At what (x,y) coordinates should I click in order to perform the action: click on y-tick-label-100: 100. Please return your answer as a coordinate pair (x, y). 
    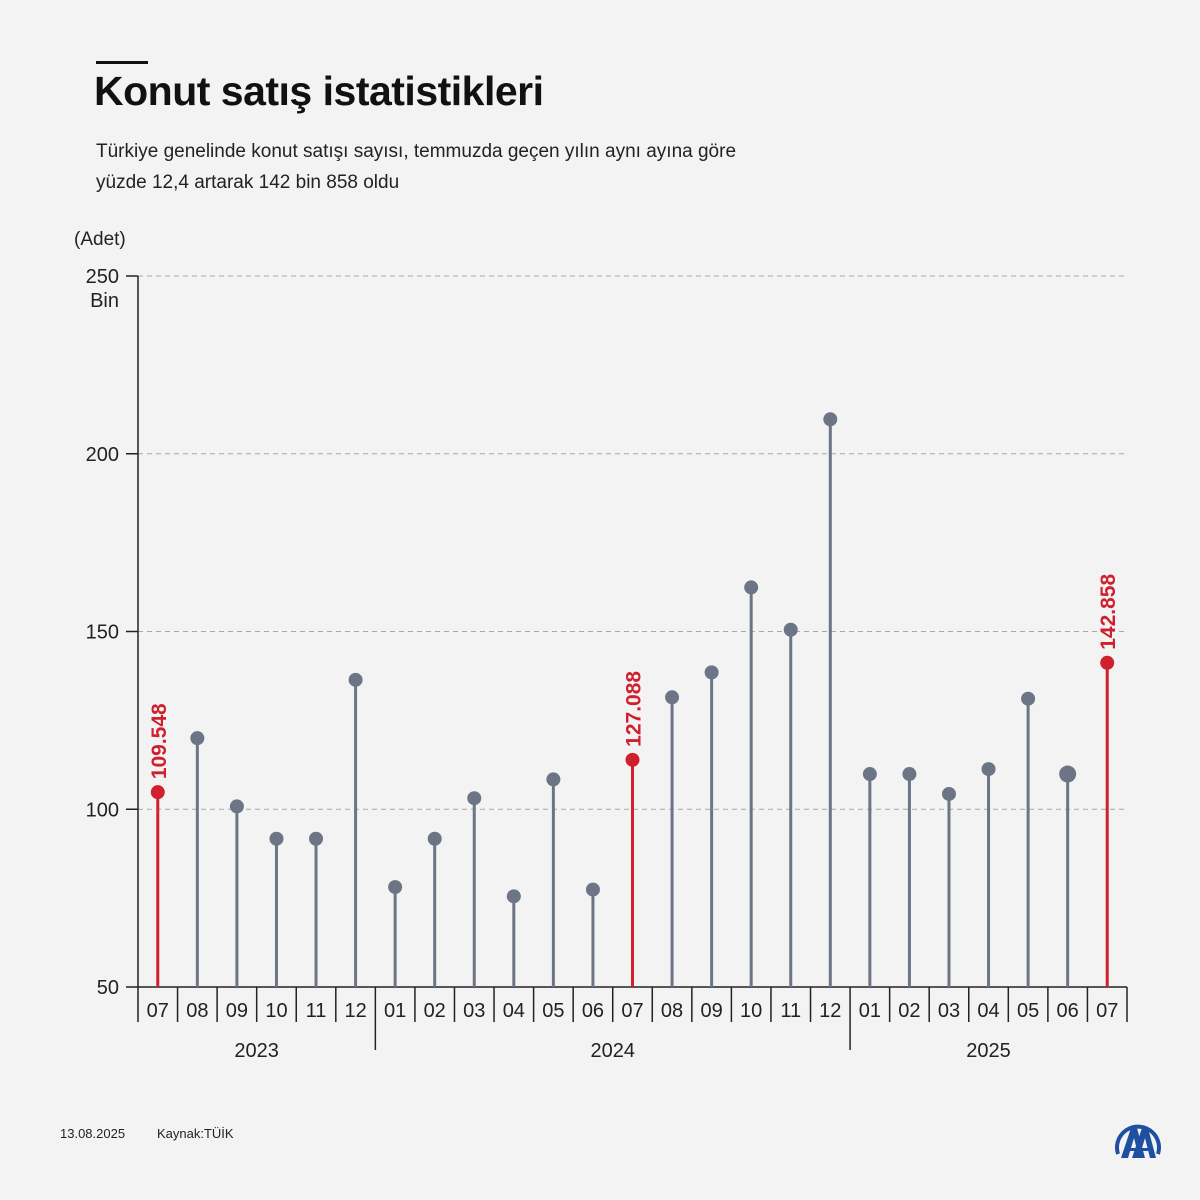
    Looking at the image, I should click on (102, 810).